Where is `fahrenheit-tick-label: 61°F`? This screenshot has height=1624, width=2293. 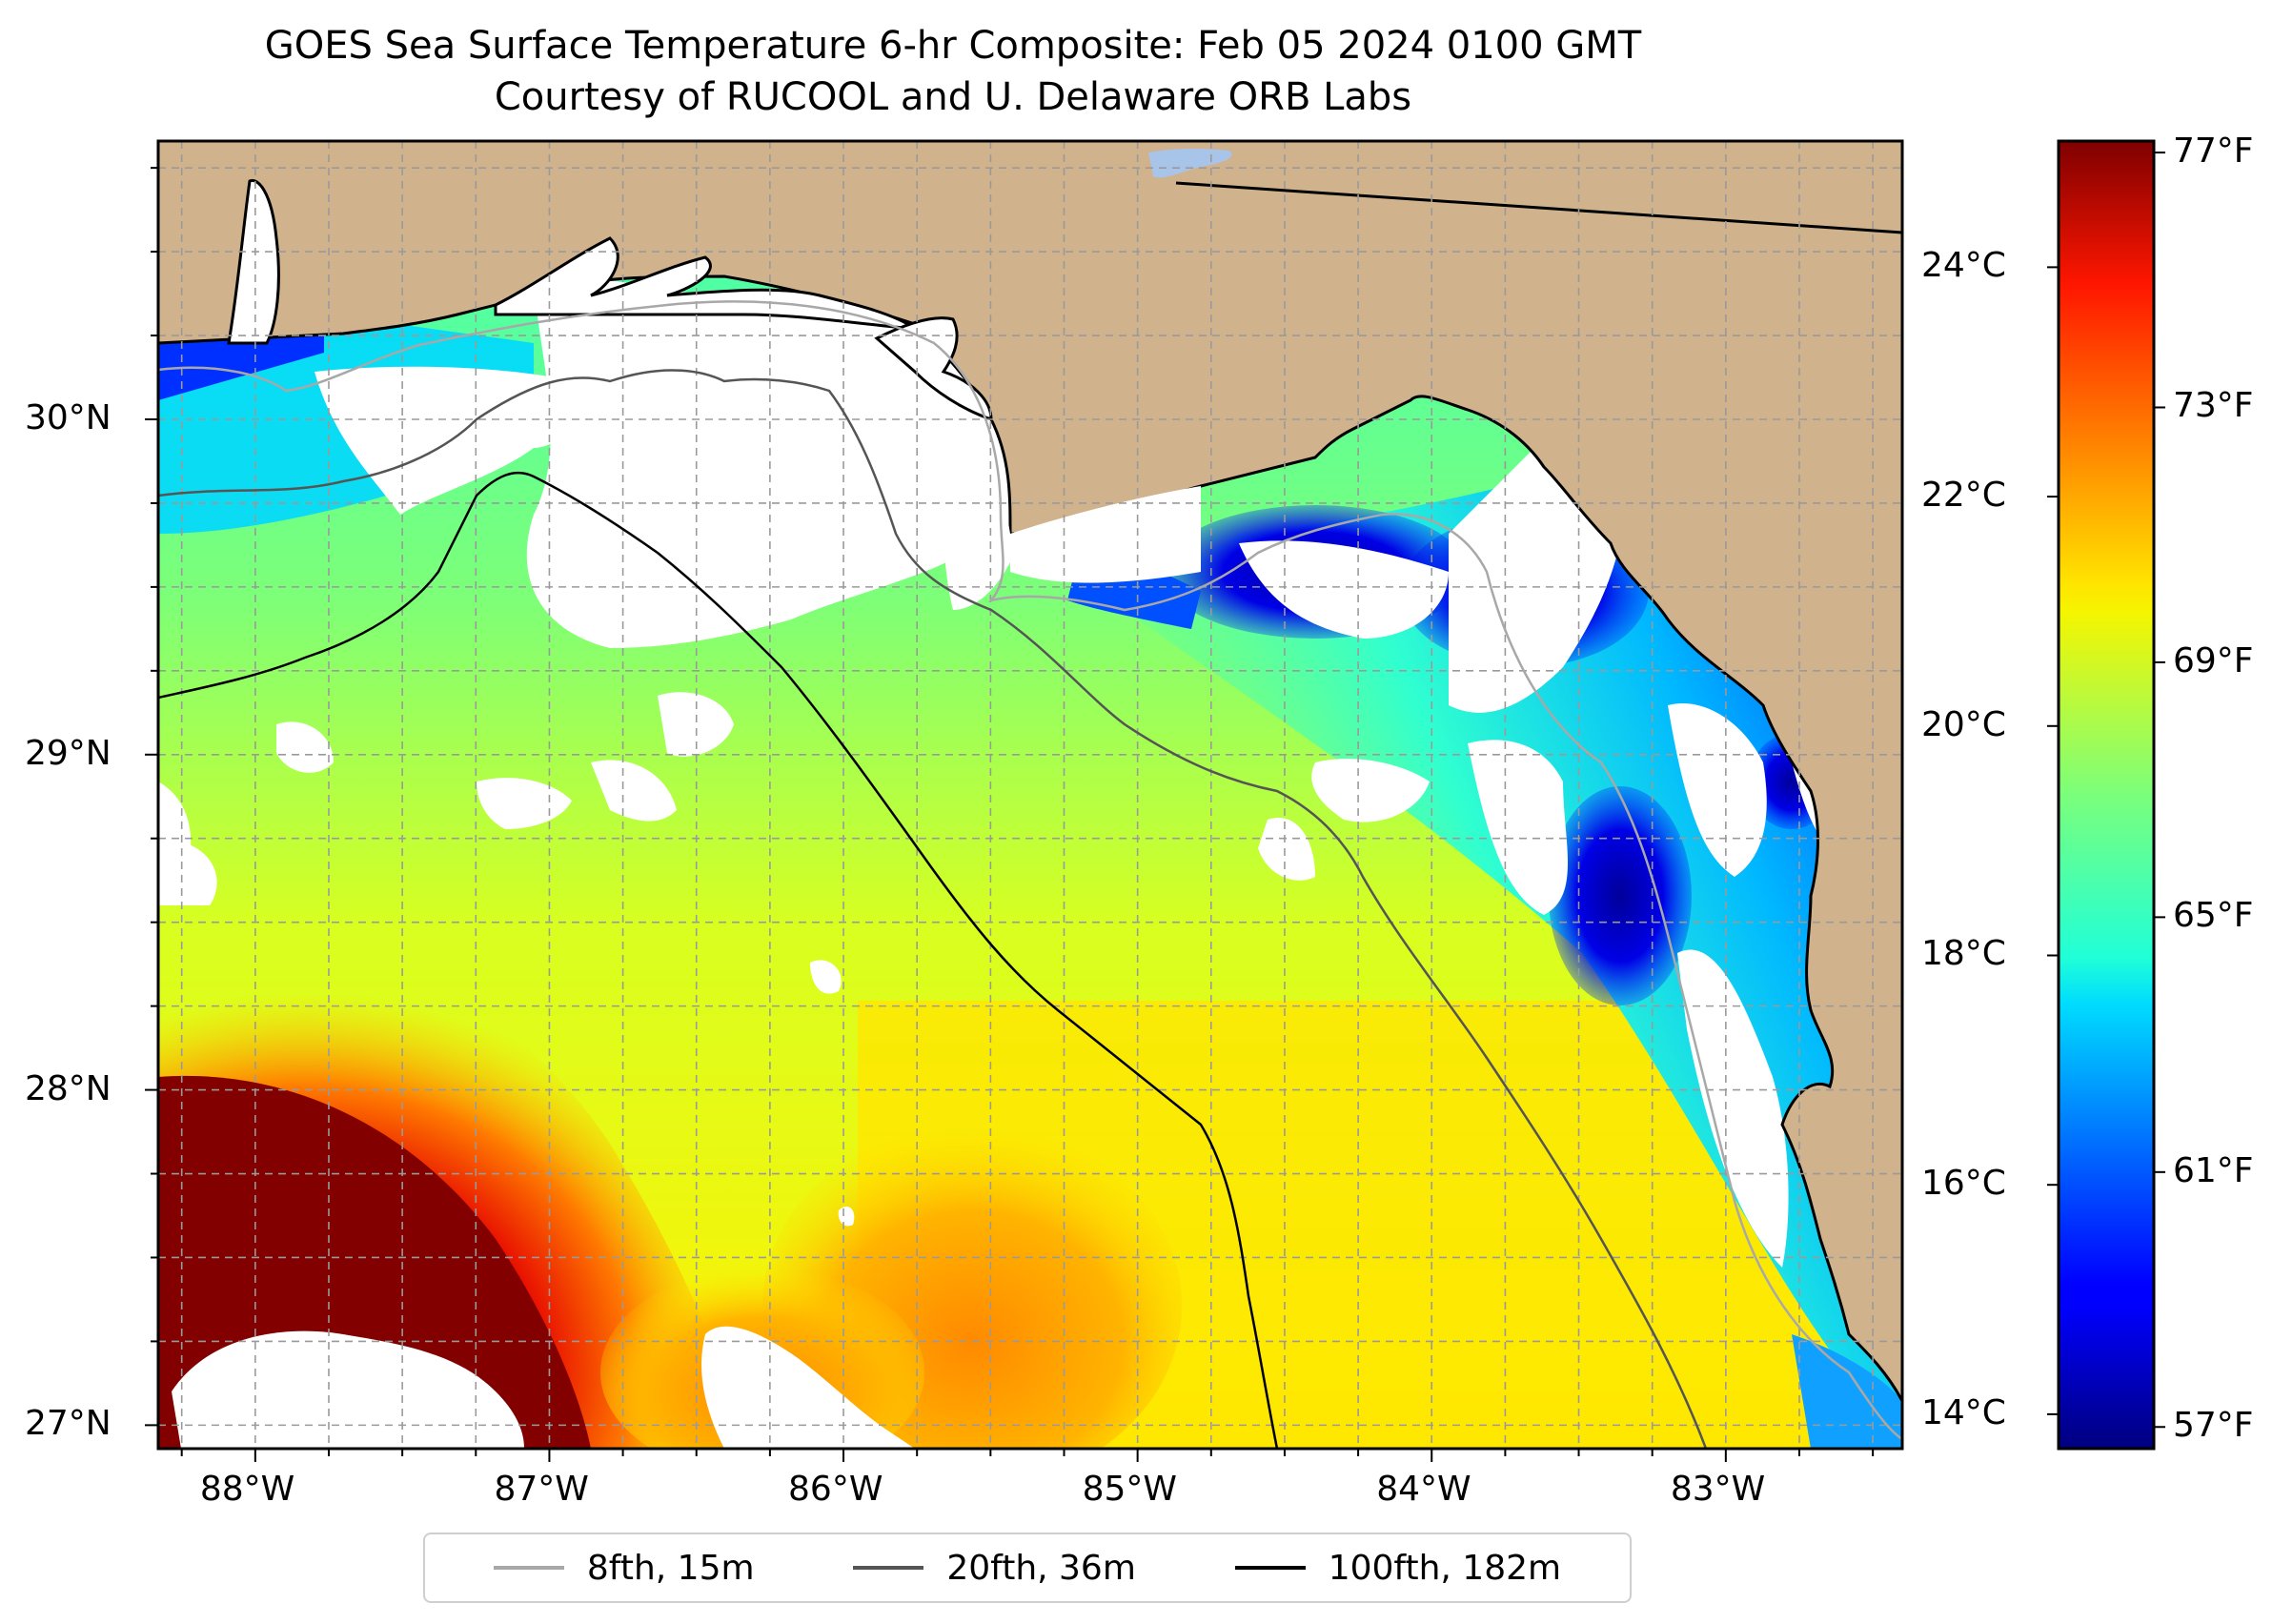
fahrenheit-tick-label: 61°F is located at coordinates (2213, 1170).